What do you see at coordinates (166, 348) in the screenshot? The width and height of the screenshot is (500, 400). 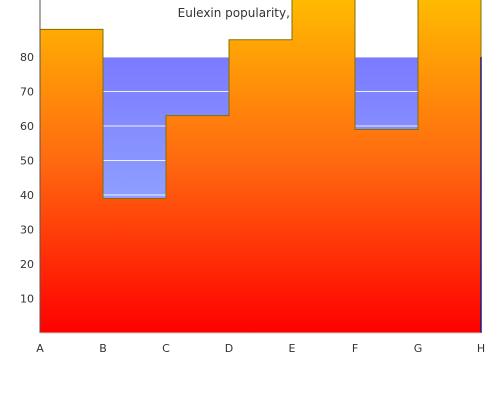 I see `x-tick-label: C` at bounding box center [166, 348].